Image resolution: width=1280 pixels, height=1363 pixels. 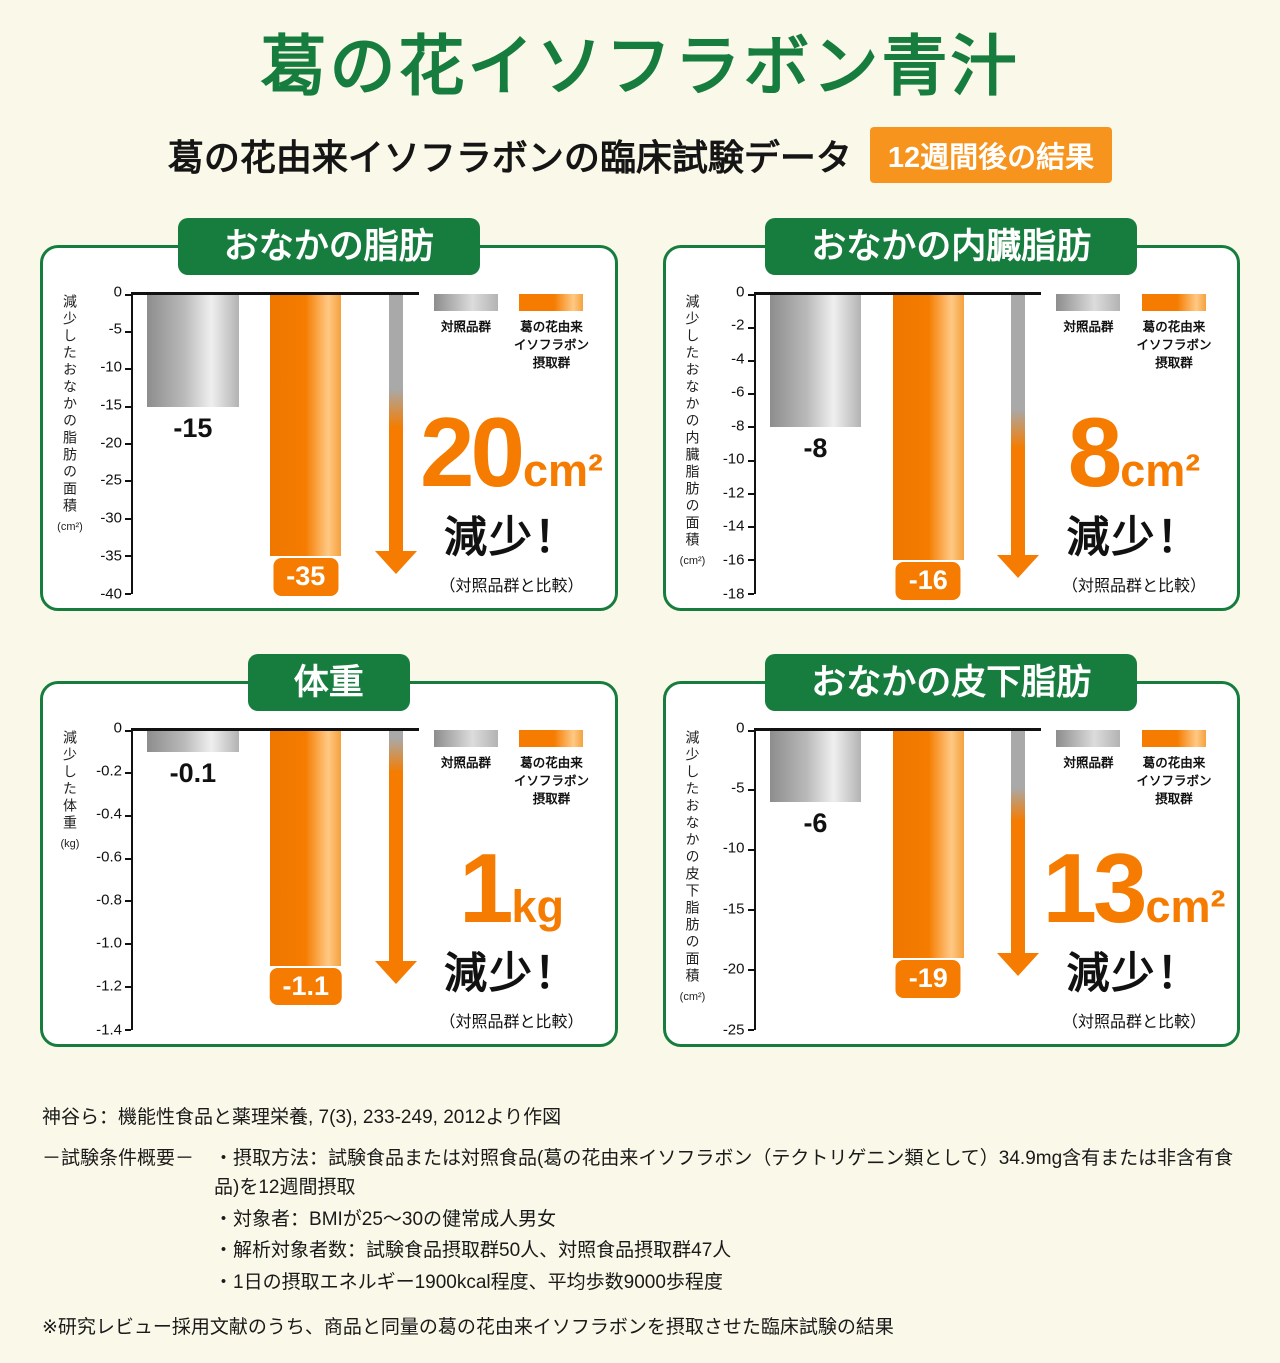 What do you see at coordinates (109, 986) in the screenshot?
I see `y-tick-label: -1.2` at bounding box center [109, 986].